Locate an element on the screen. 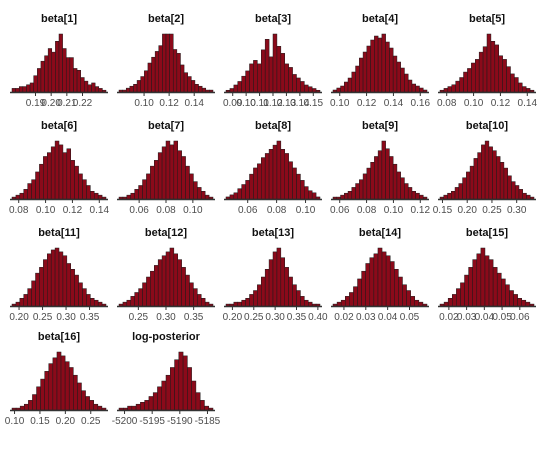 This screenshot has height=449, width=546. panel-title: beta[9] is located at coordinates (380, 126).